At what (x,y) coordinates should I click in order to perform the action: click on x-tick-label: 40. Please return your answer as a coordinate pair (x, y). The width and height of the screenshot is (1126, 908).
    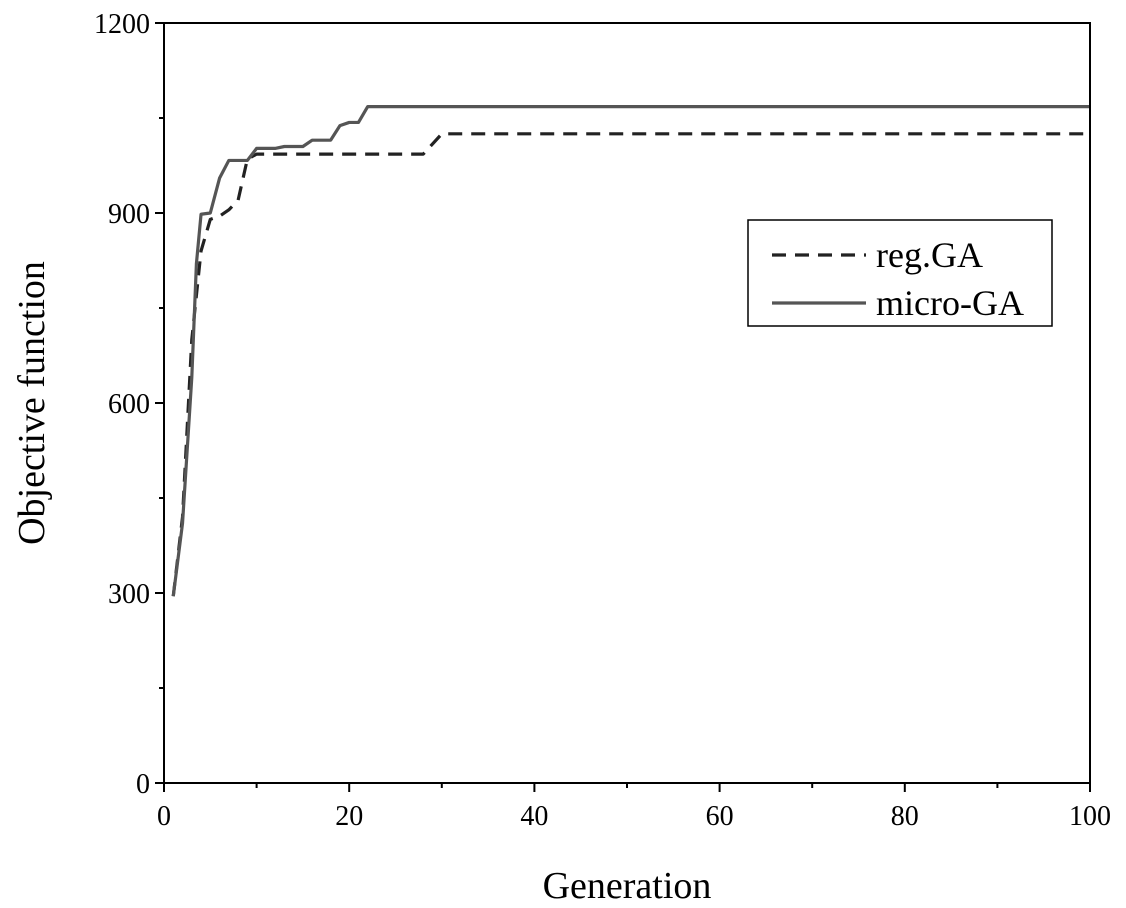
    Looking at the image, I should click on (534, 816).